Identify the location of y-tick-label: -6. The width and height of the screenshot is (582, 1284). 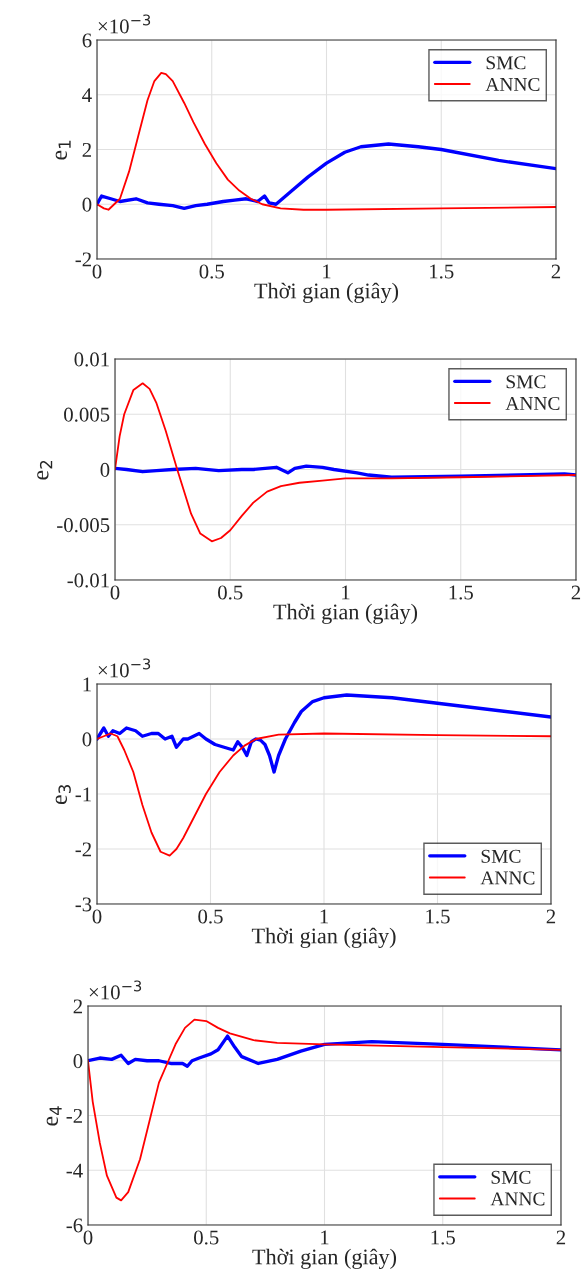
(74, 1225).